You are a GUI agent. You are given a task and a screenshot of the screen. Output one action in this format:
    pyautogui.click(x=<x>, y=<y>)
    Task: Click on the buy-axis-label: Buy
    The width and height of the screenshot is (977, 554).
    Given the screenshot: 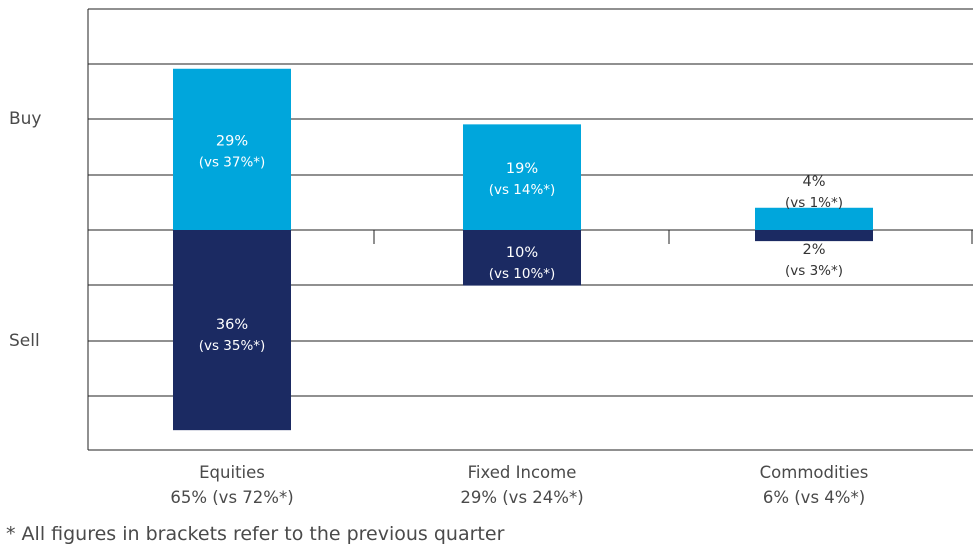 What is the action you would take?
    pyautogui.click(x=25, y=119)
    